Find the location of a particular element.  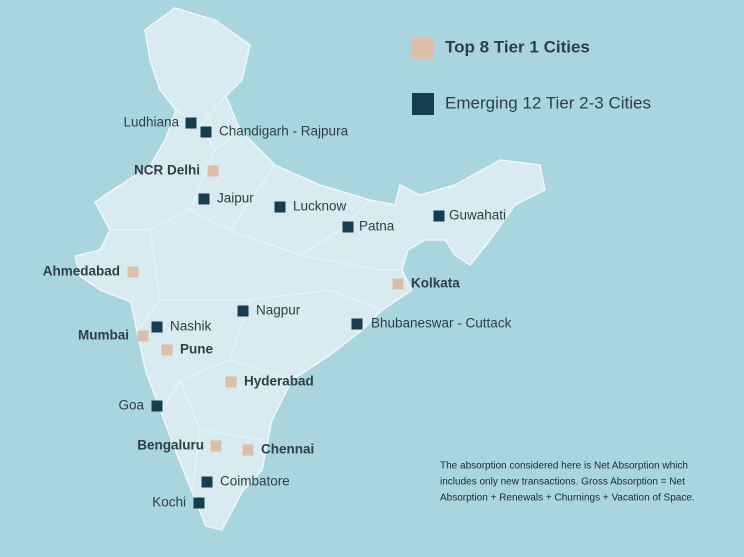

city-label: Chennai is located at coordinates (287, 449).